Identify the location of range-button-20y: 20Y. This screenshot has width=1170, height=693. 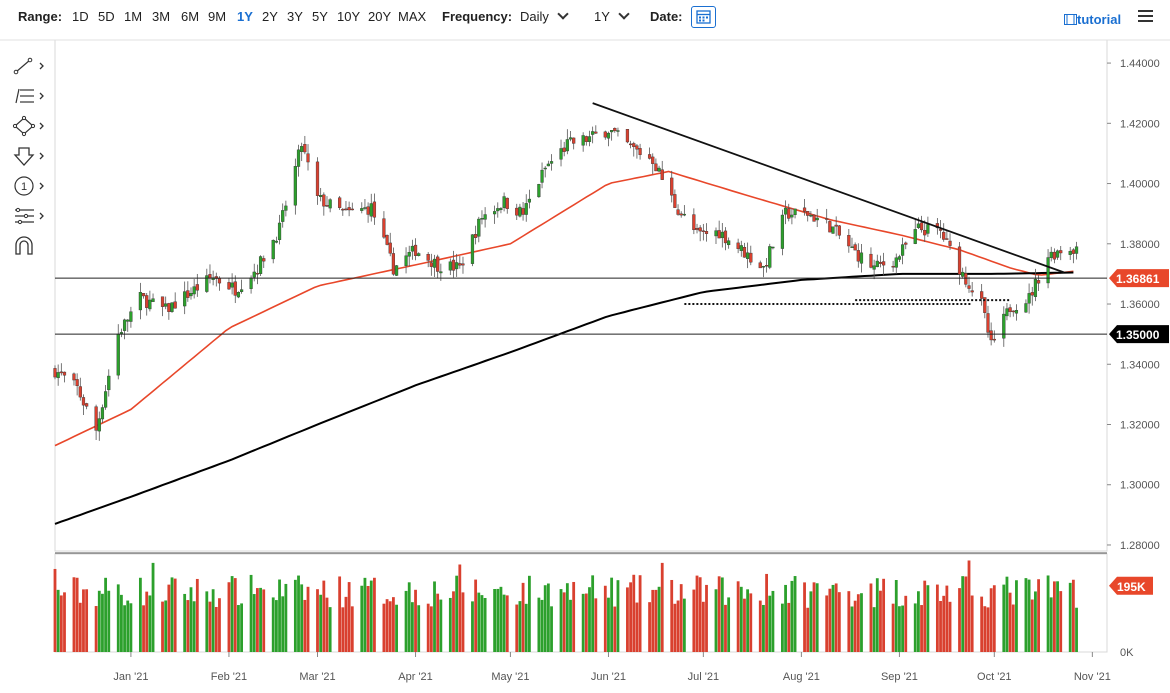
(380, 16).